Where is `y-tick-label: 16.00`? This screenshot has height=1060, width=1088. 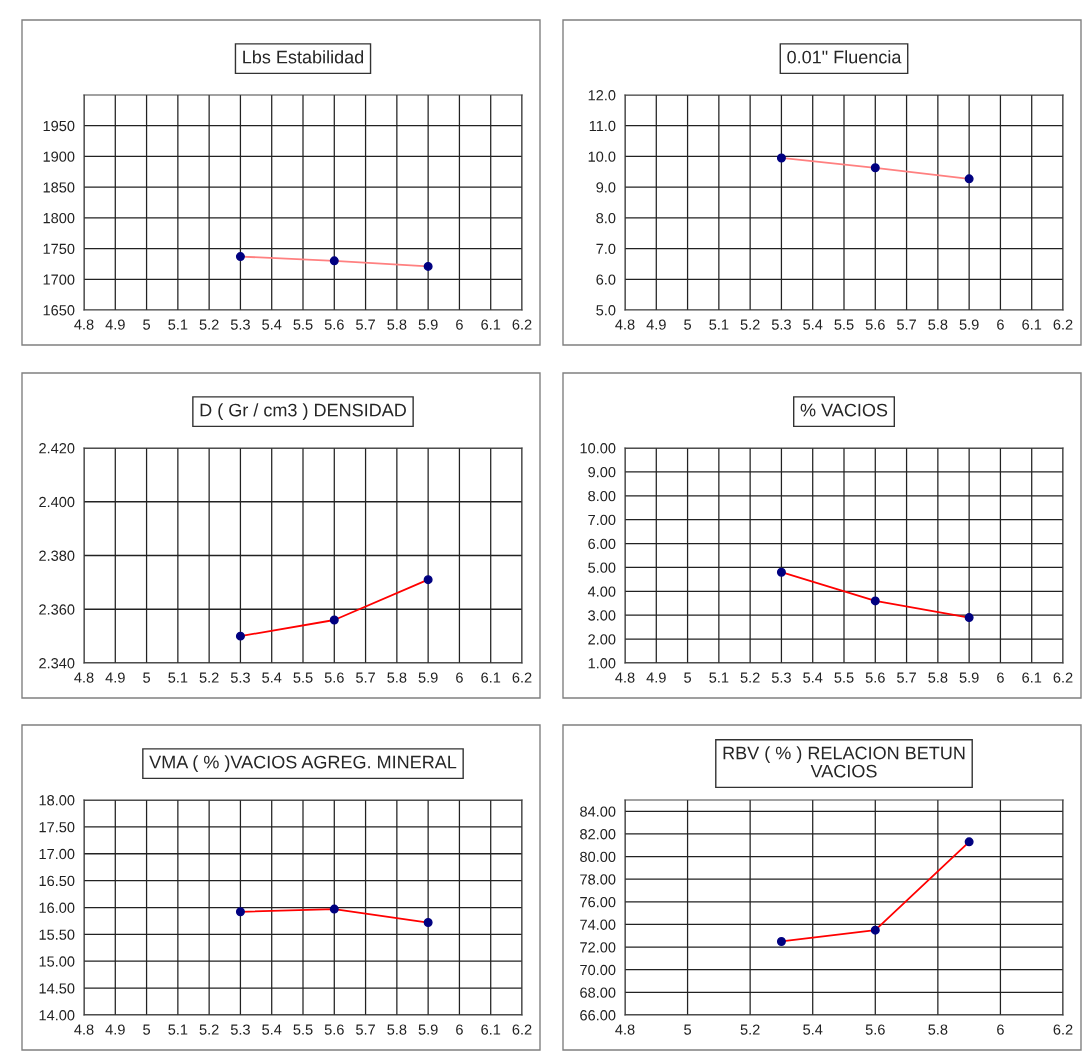
y-tick-label: 16.00 is located at coordinates (57, 907).